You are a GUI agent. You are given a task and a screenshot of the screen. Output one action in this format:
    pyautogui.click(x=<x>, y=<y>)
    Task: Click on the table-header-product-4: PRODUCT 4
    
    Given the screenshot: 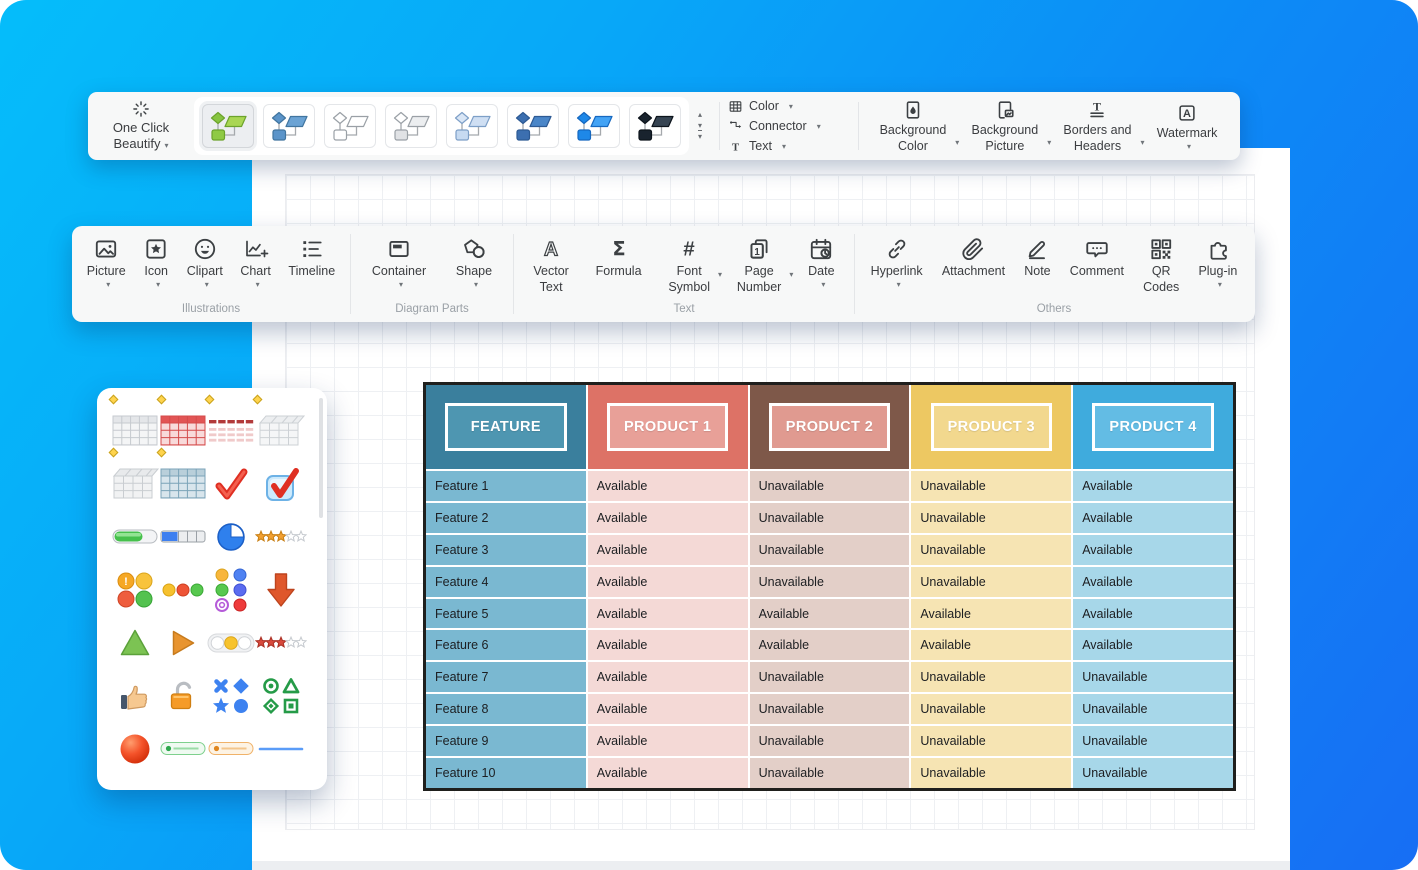 What is the action you would take?
    pyautogui.click(x=1153, y=427)
    